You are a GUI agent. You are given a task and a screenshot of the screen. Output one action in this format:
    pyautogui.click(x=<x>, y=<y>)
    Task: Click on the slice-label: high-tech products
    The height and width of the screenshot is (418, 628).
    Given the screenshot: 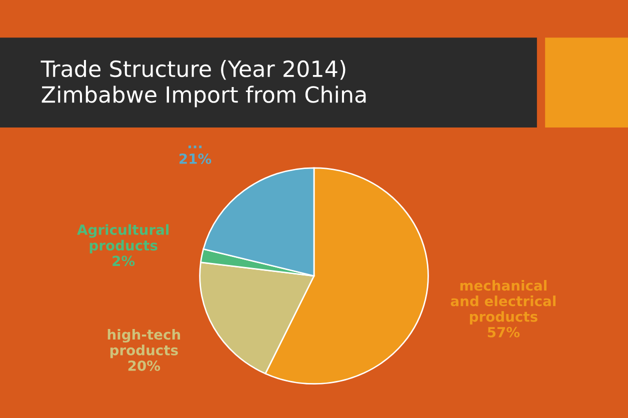 What is the action you would take?
    pyautogui.click(x=144, y=343)
    